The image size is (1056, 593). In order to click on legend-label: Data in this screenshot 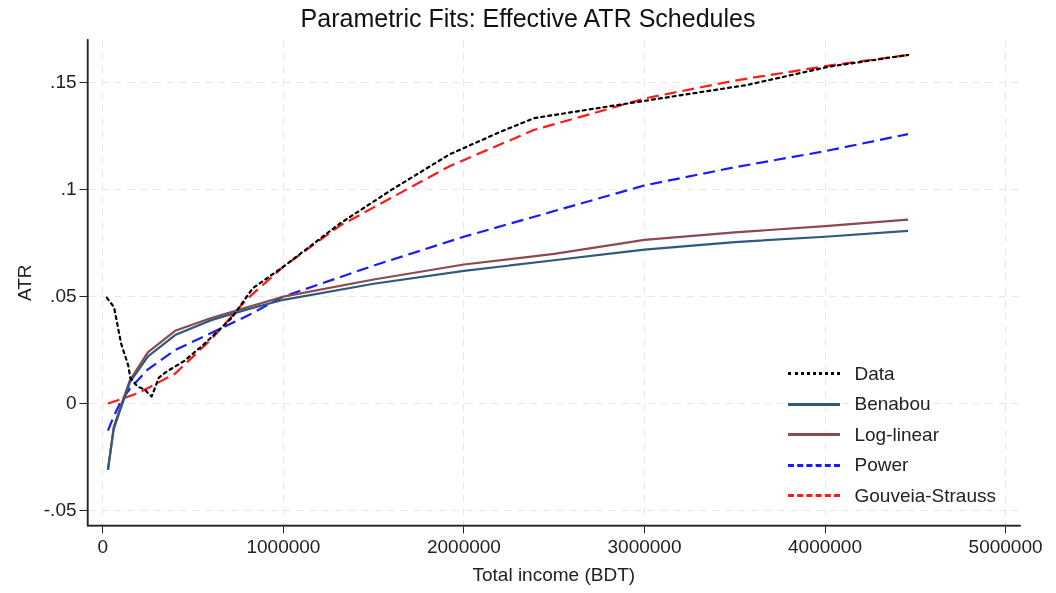, I will do `click(874, 373)`.